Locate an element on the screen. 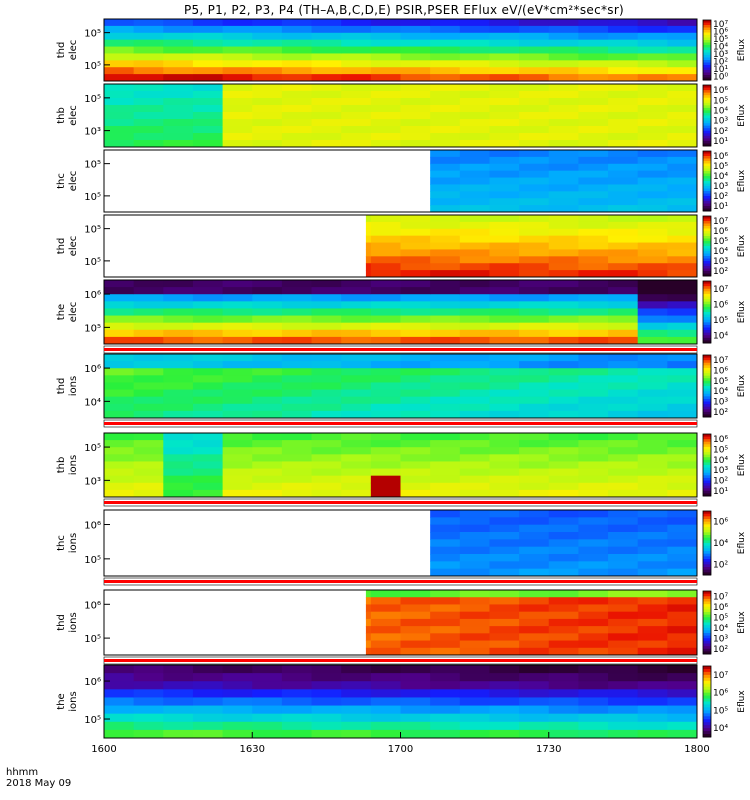 The image size is (750, 800). colorbar-label: Eflux is located at coordinates (742, 49).